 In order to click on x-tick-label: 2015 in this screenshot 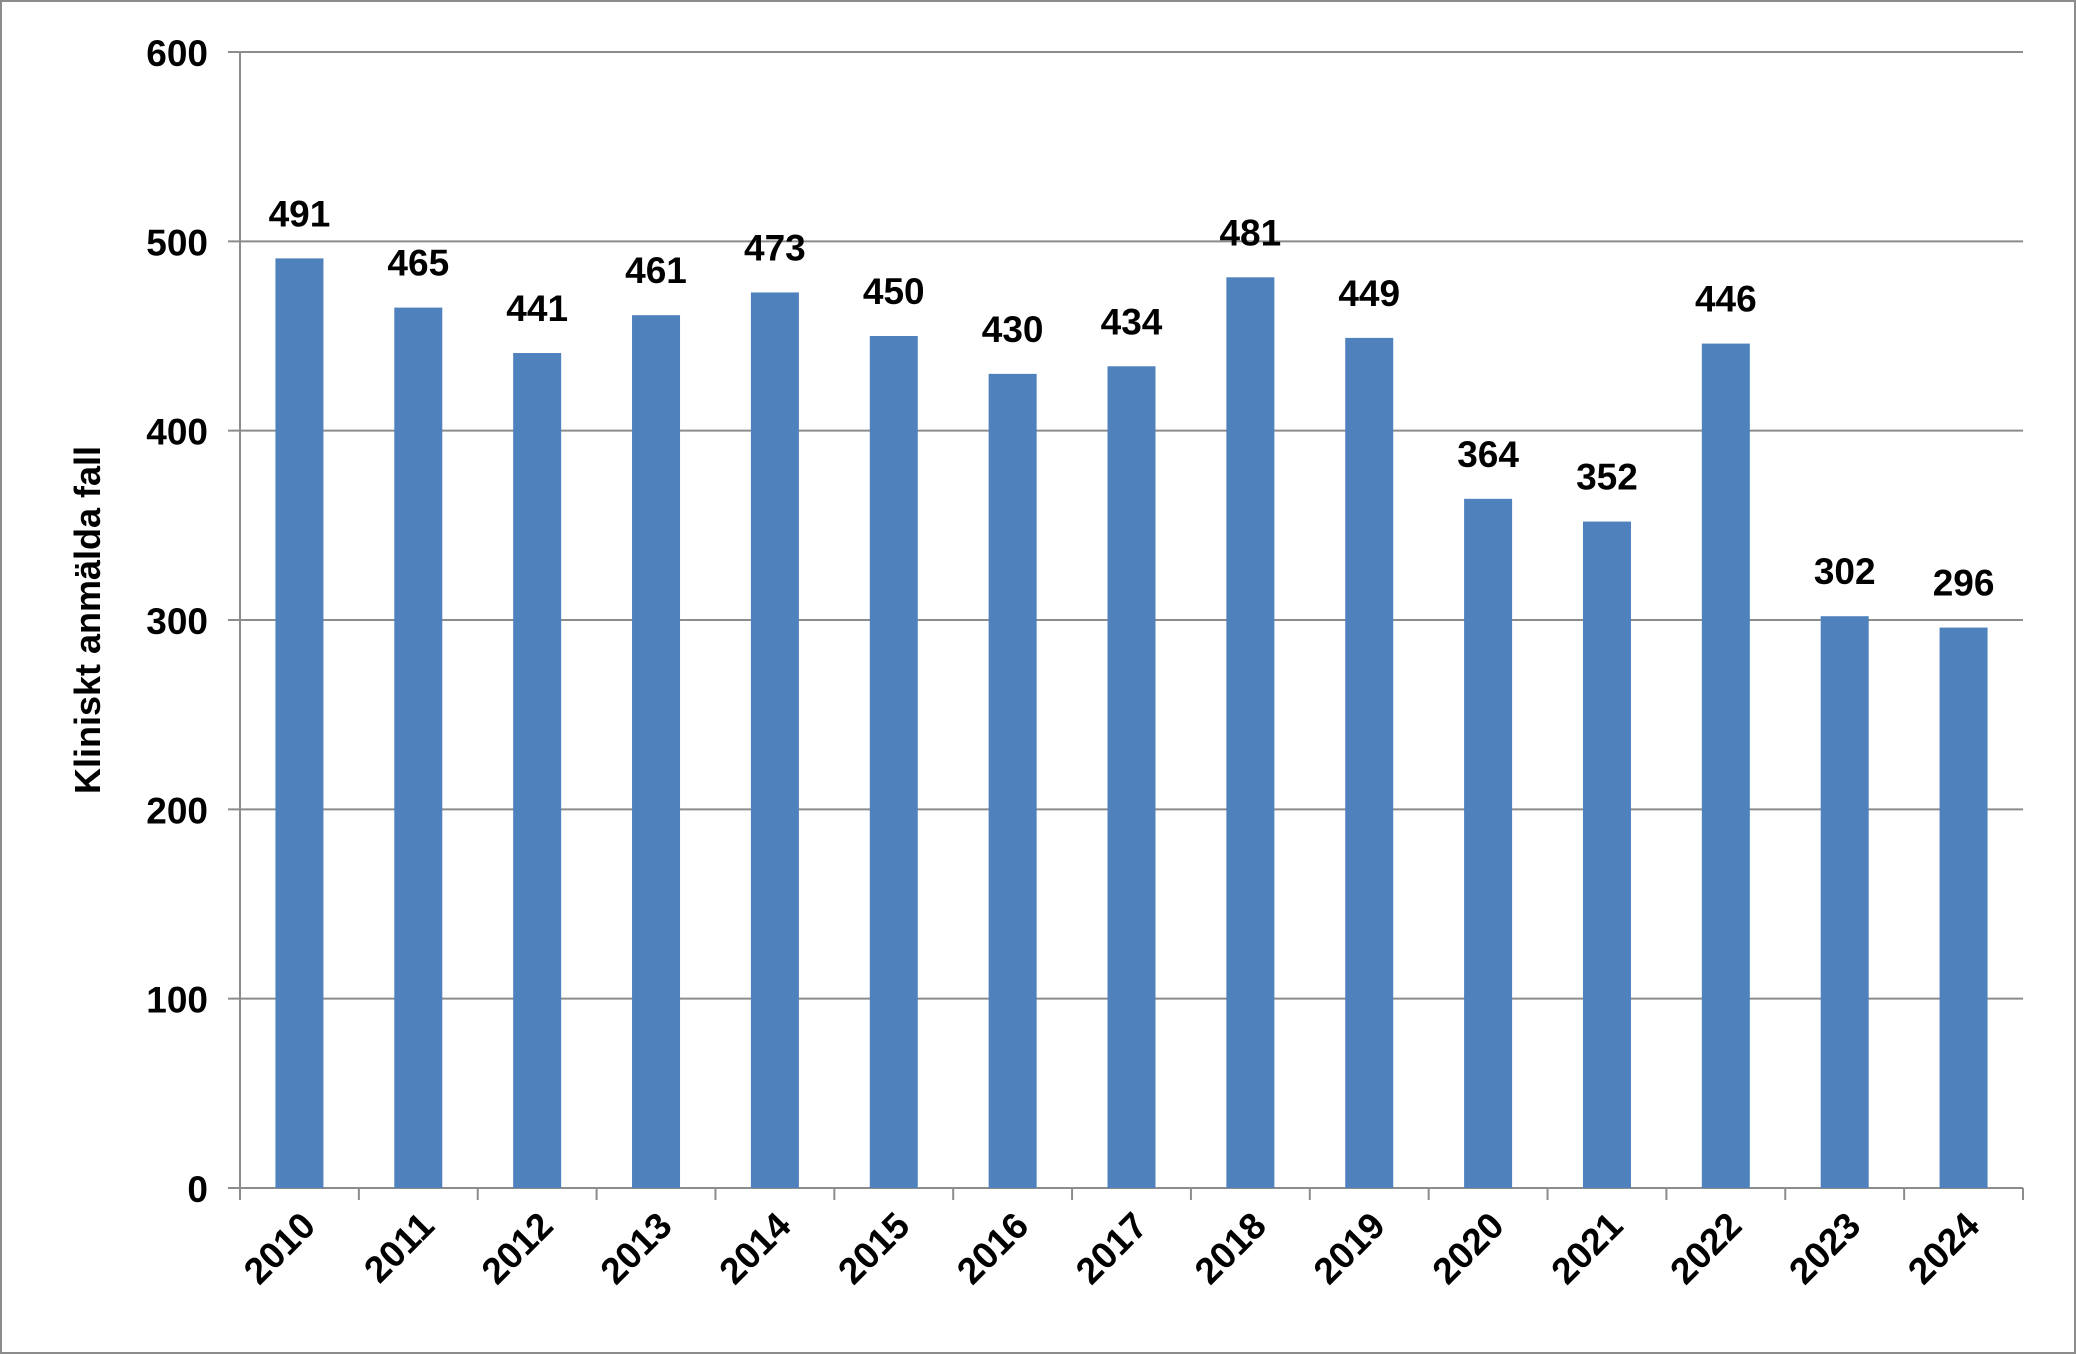, I will do `click(873, 1248)`.